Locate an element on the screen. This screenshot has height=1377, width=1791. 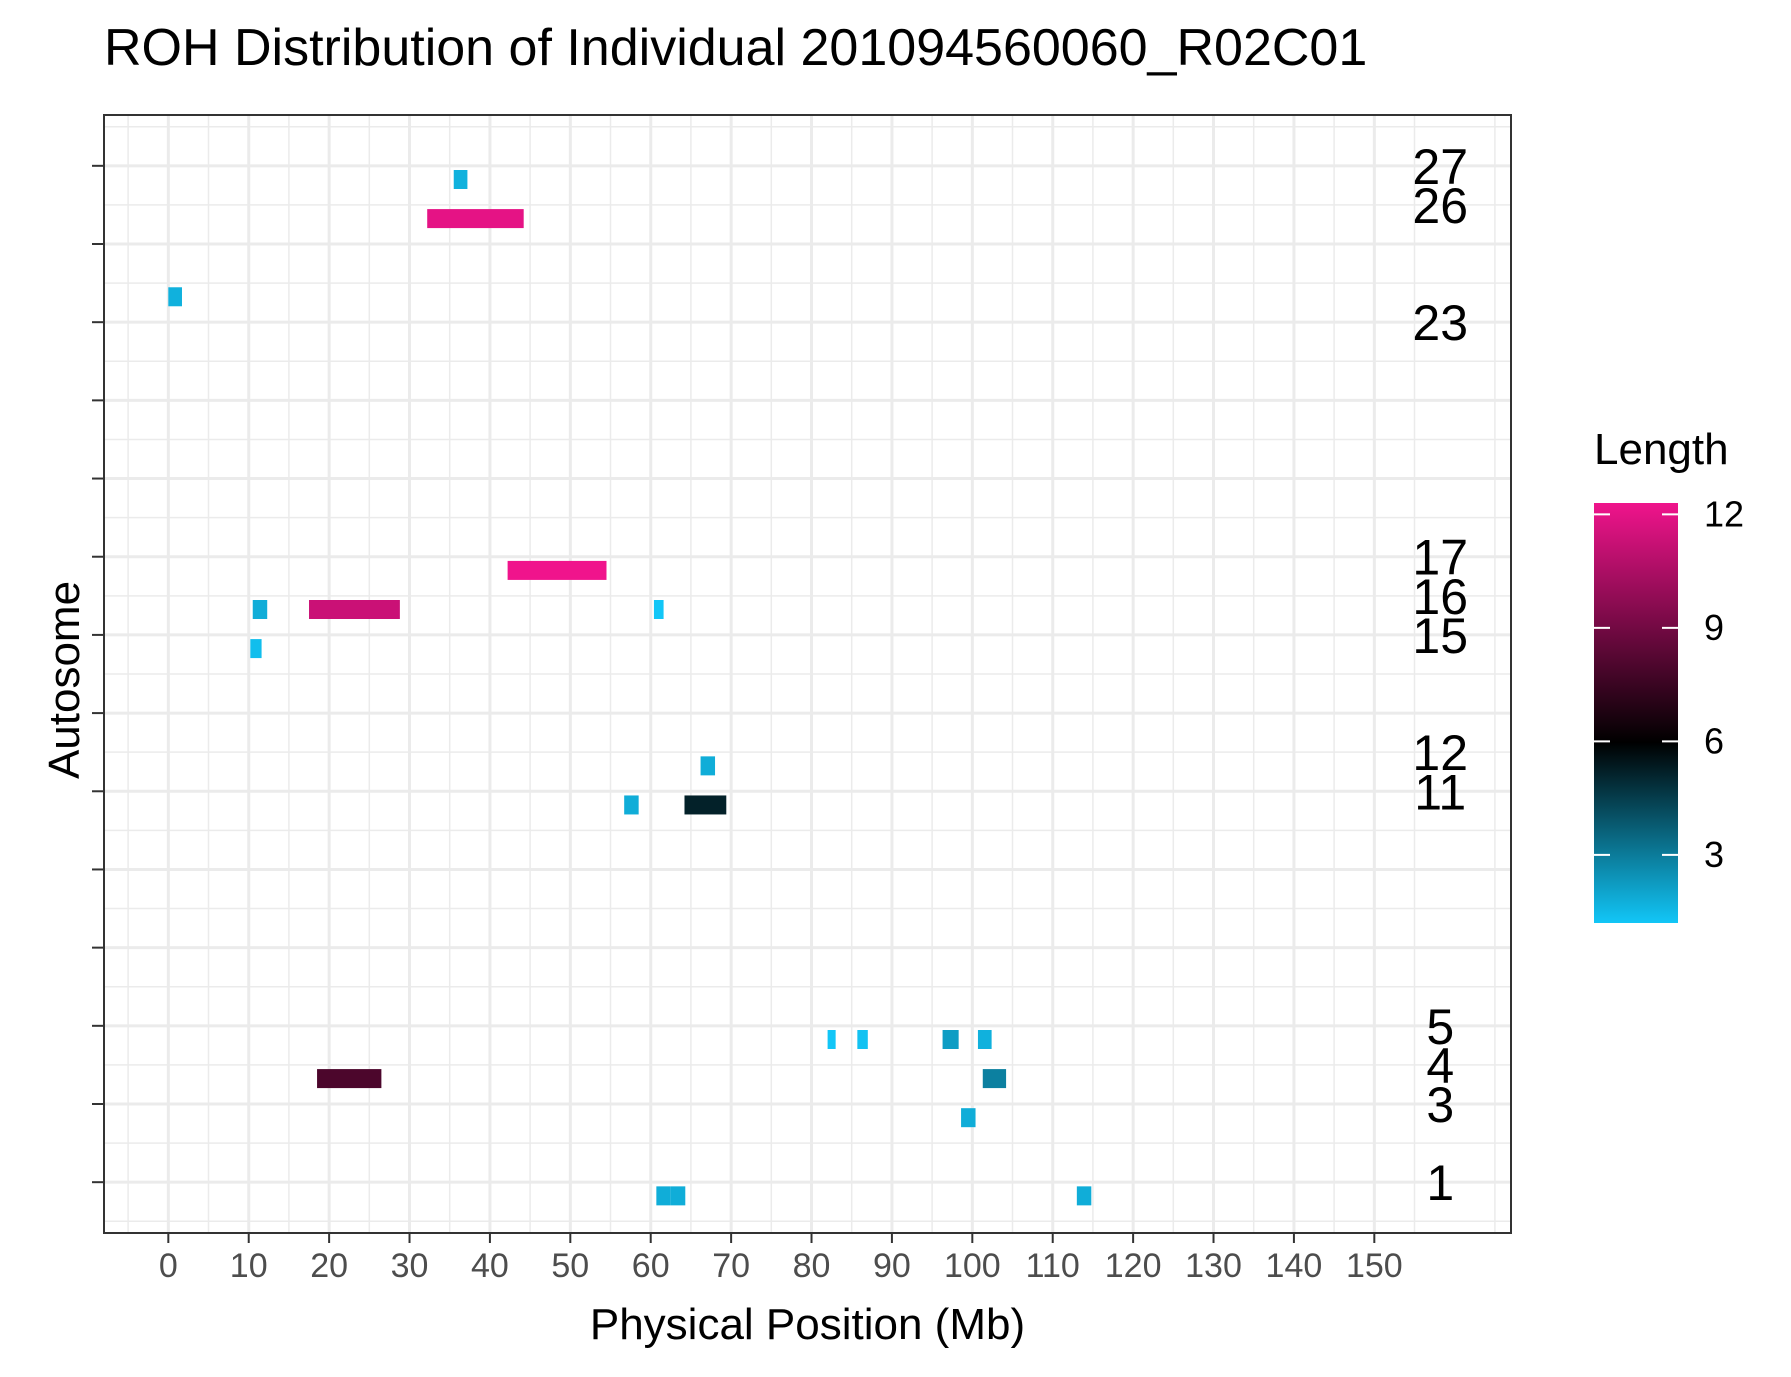
chromosome-label: 15 is located at coordinates (1440, 636).